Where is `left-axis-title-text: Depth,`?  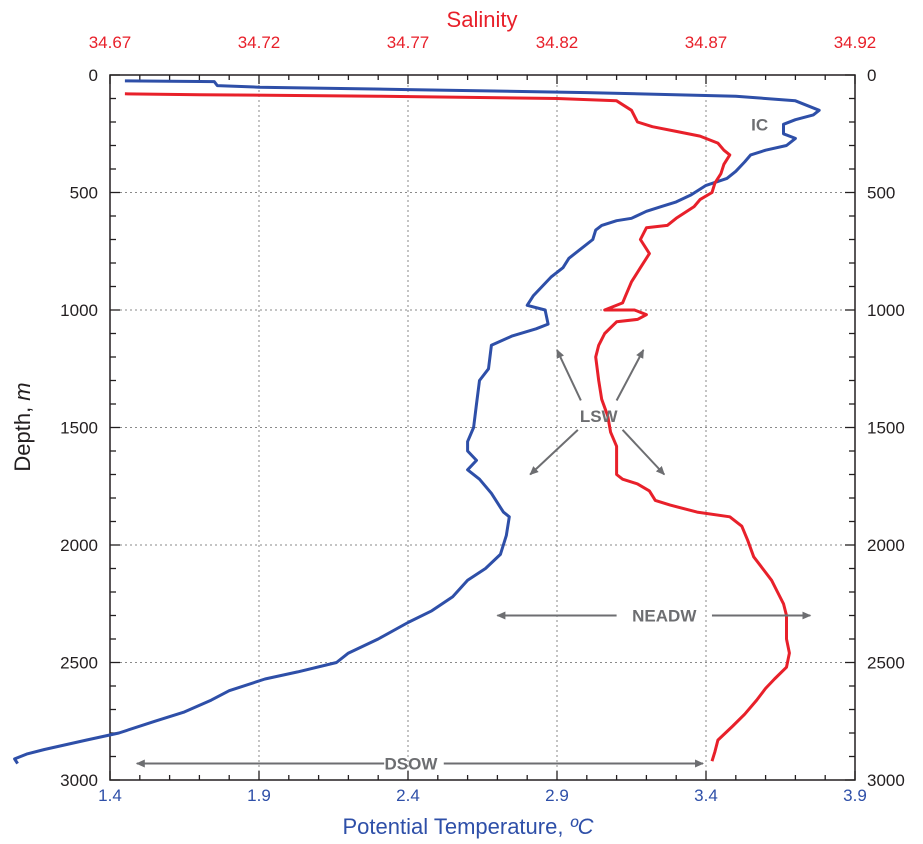
left-axis-title-text: Depth, is located at coordinates (22, 436).